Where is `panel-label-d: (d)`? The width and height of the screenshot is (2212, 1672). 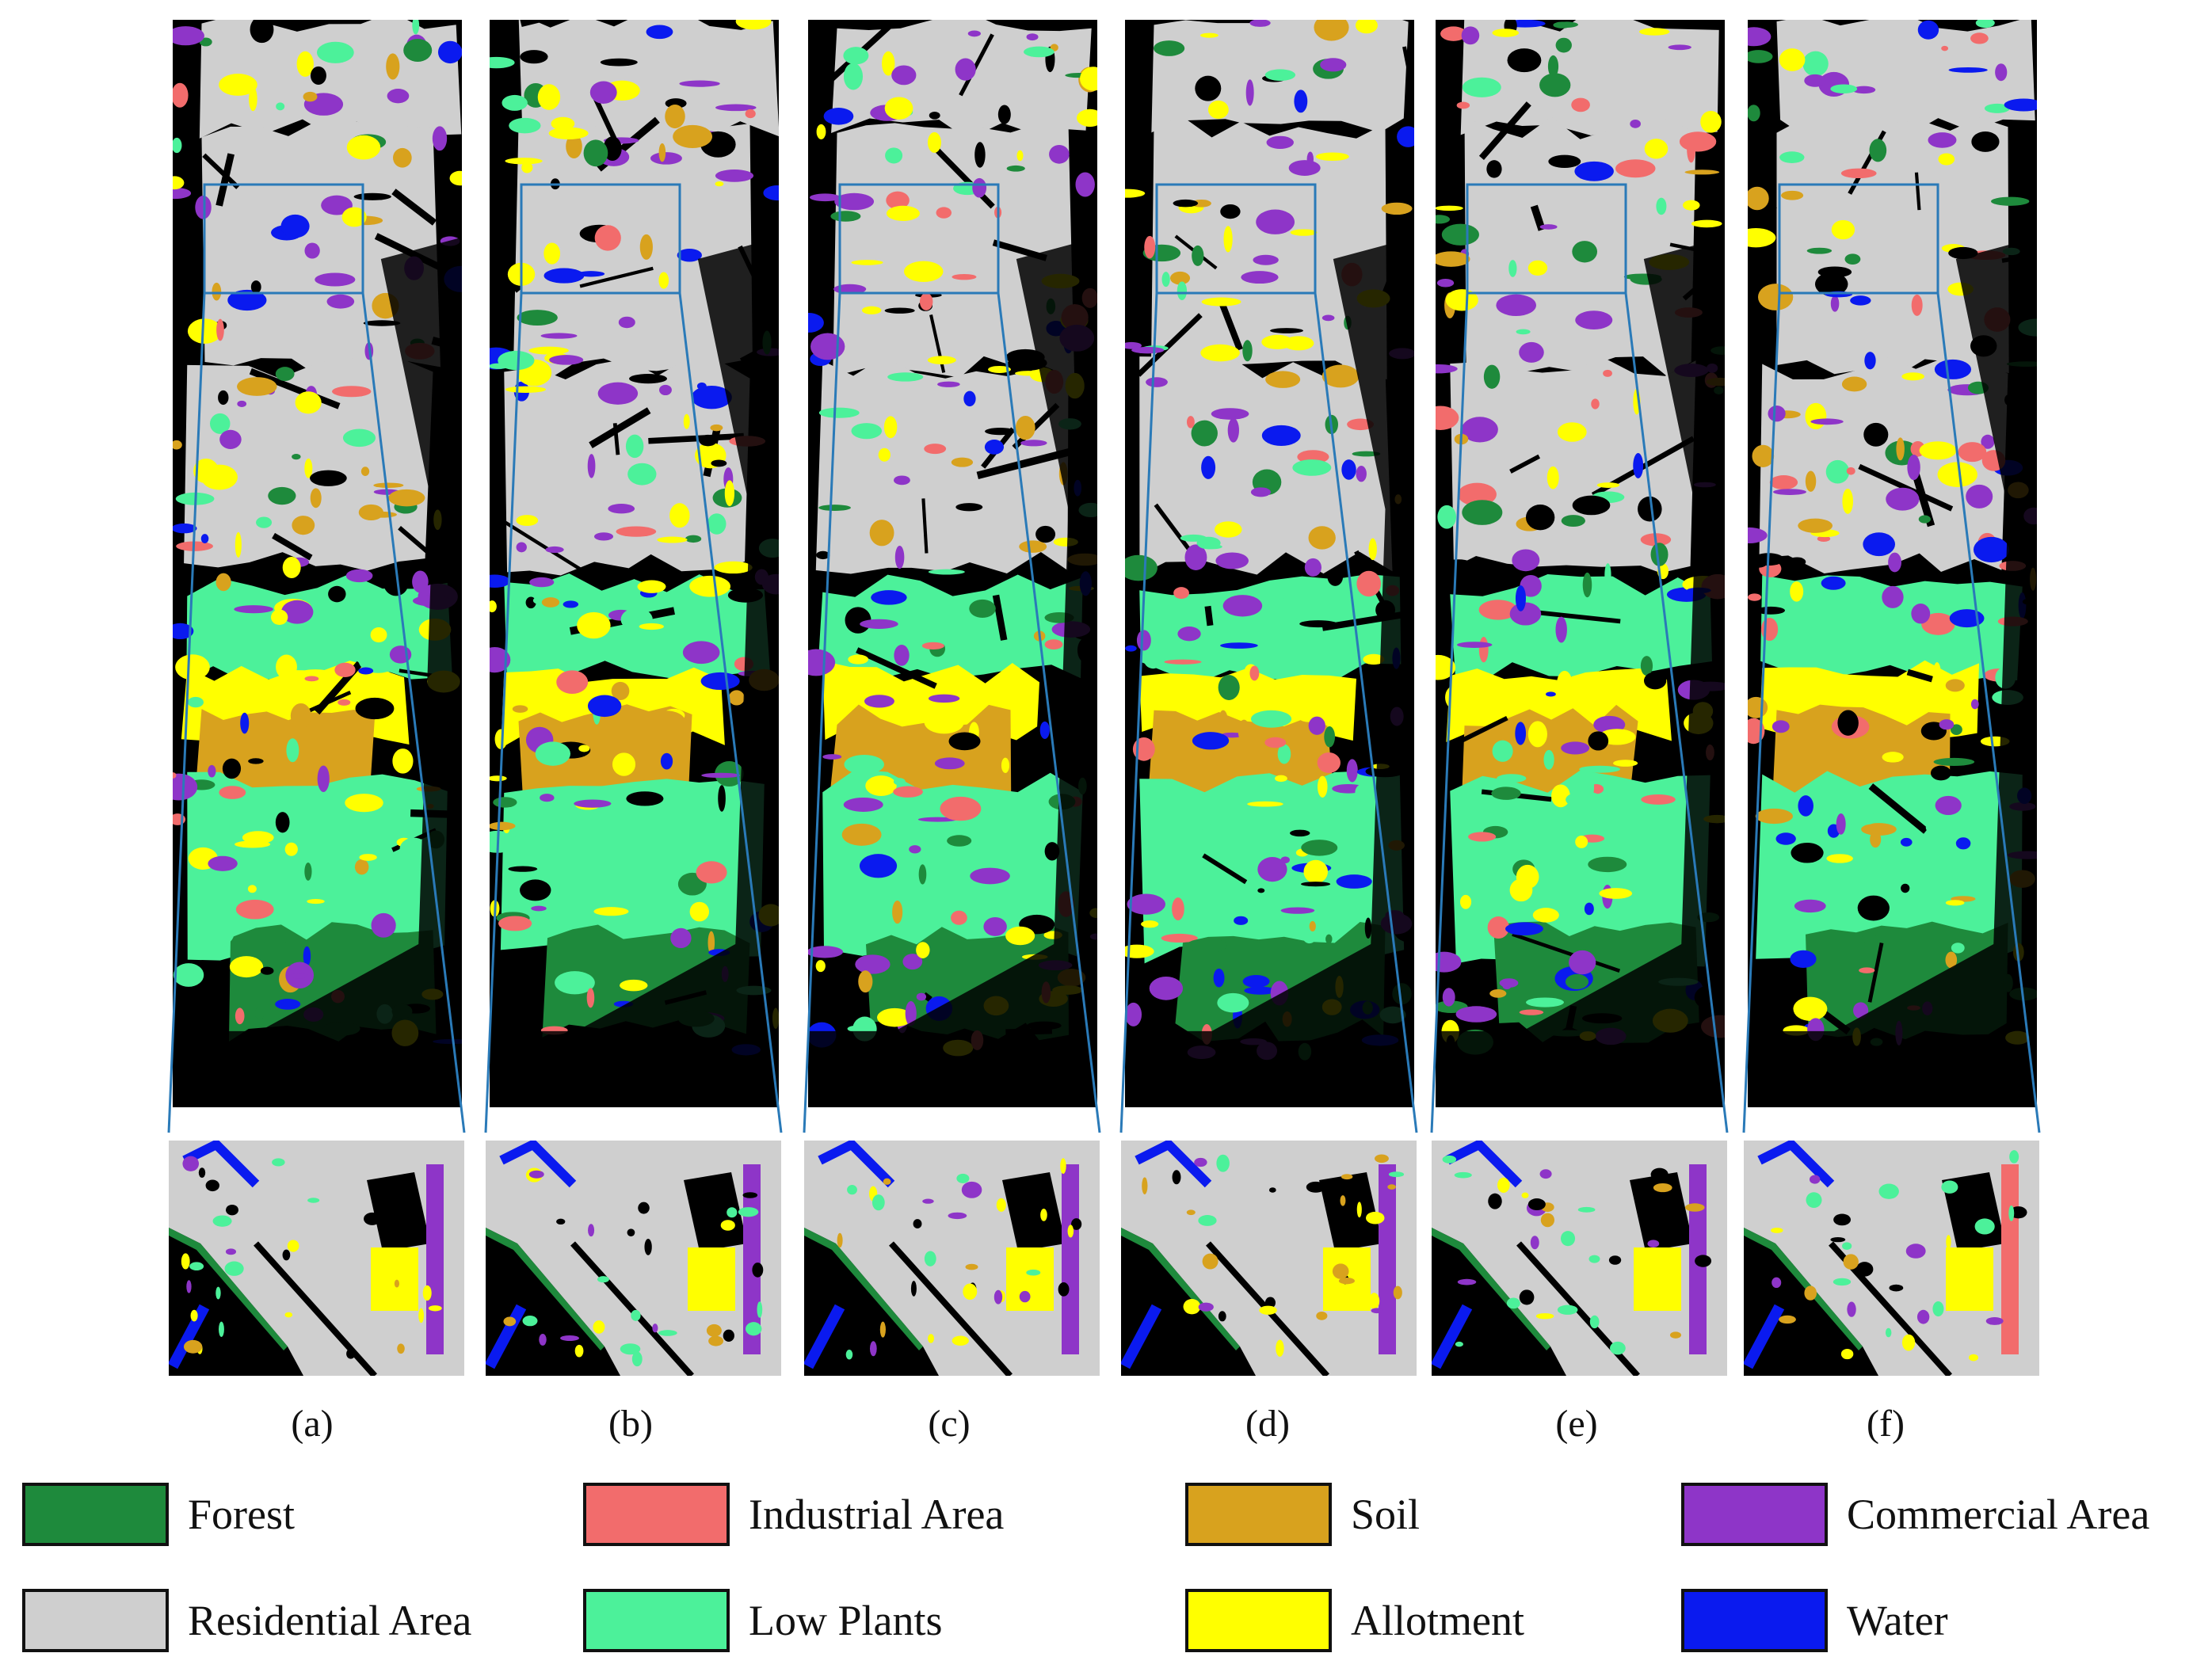
panel-label-d: (d) is located at coordinates (1267, 1424).